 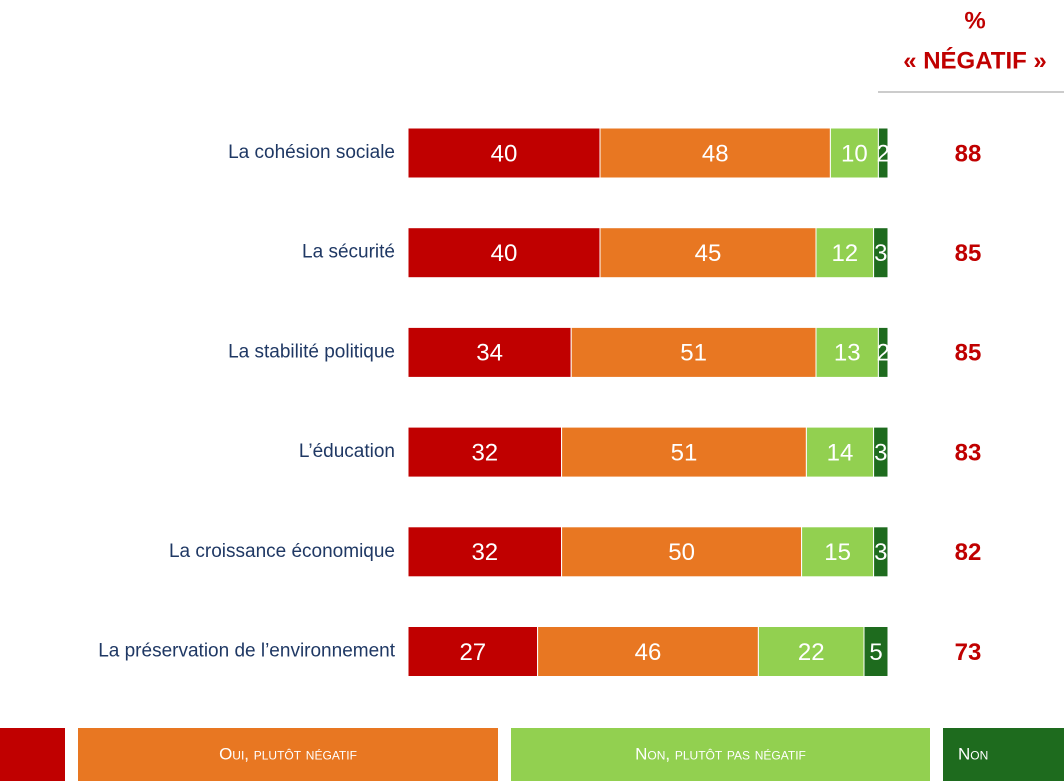 What do you see at coordinates (968, 452) in the screenshot?
I see `total-label: 83` at bounding box center [968, 452].